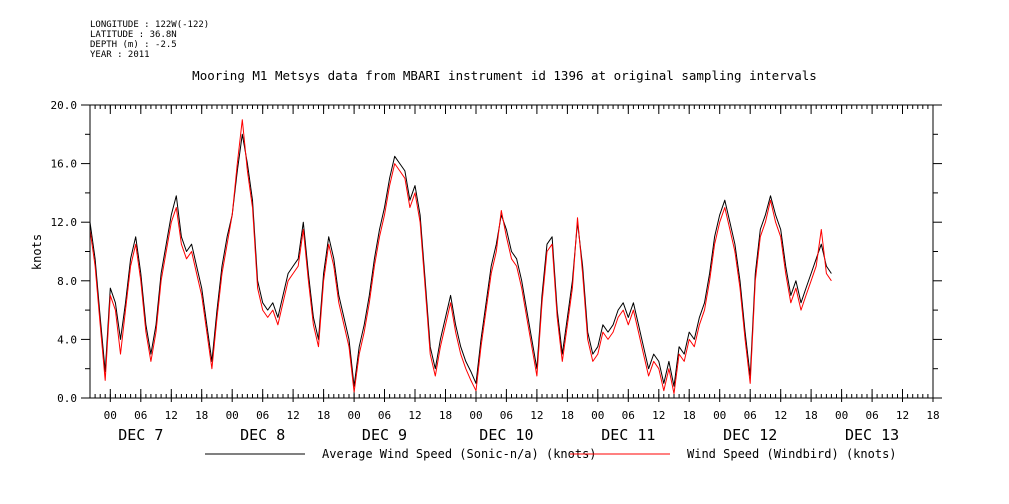 This screenshot has width=1009, height=504. I want to click on y-tick-label: 8.0, so click(67, 281).